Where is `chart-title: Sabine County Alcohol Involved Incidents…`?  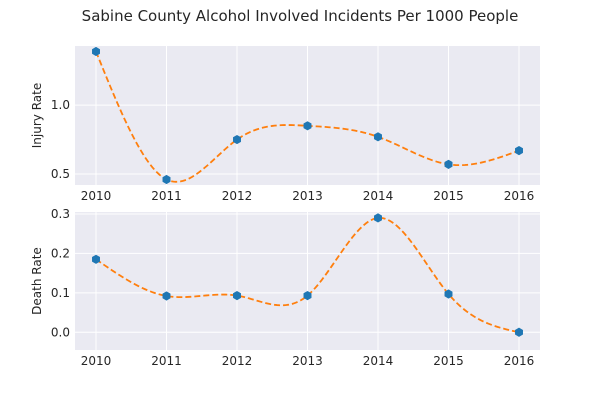
chart-title: Sabine County Alcohol Involved Incidents… is located at coordinates (300, 16).